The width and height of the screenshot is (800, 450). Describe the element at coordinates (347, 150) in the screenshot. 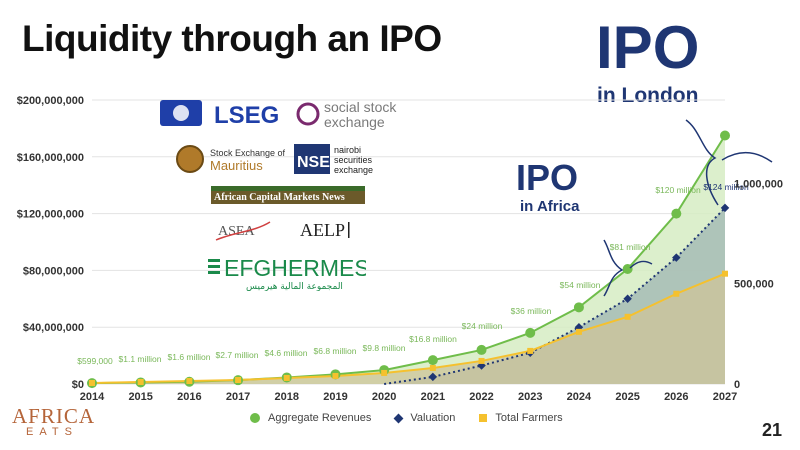

I see `nse-text-1: nairobi` at that location.